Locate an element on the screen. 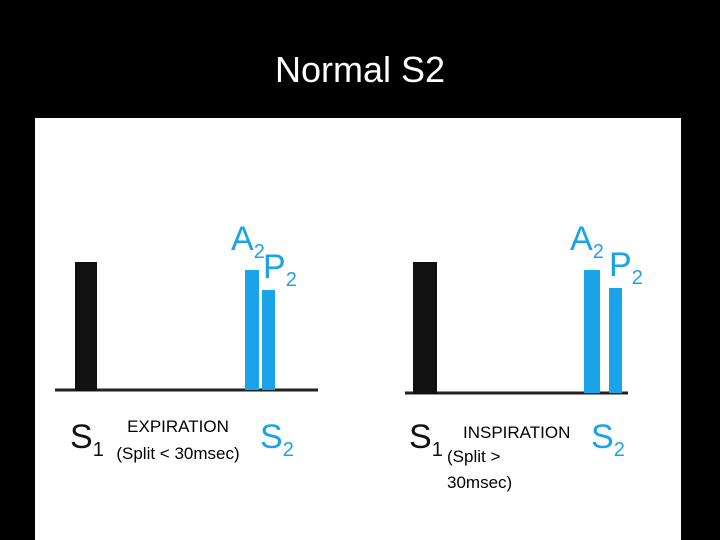  phase-label: EXPIRATION is located at coordinates (178, 426).